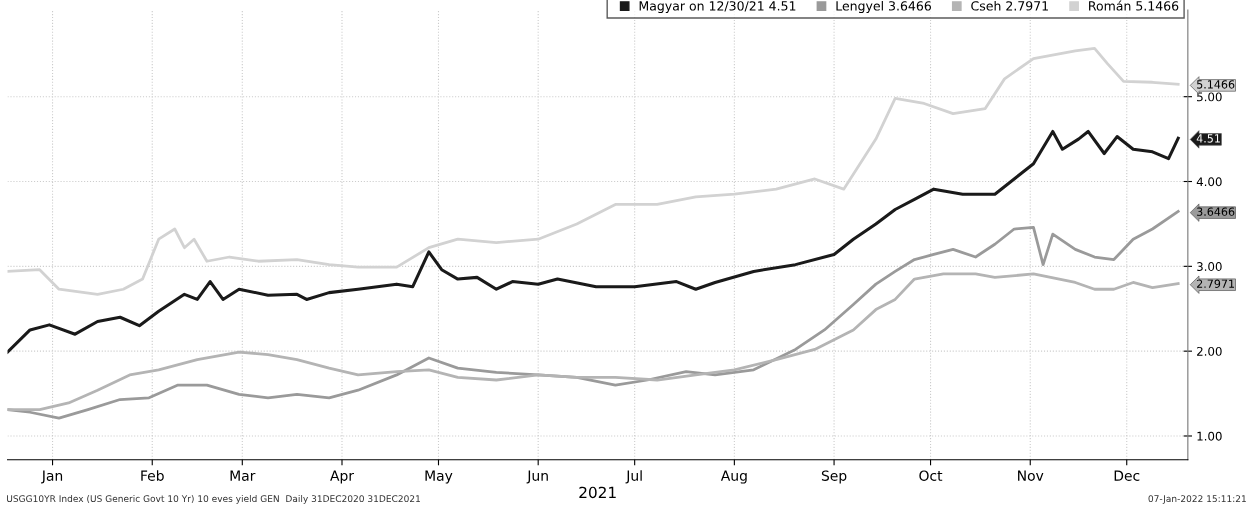  What do you see at coordinates (1134, 5) in the screenshot?
I see `legend-label: Román 5.1466` at bounding box center [1134, 5].